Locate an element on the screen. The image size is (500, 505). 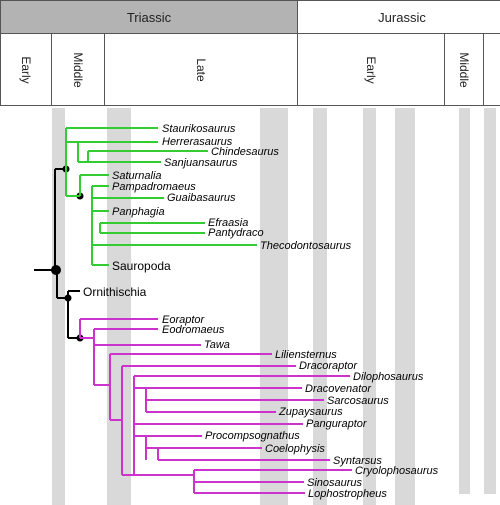
taxon-label: Eoraptor is located at coordinates (184, 320).